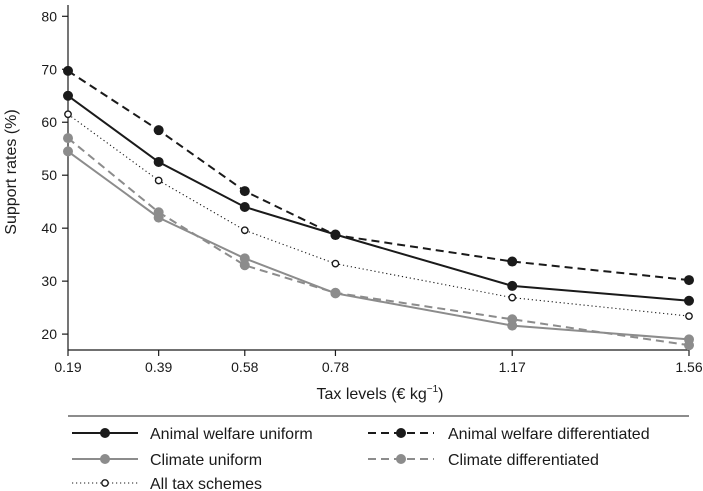 The image size is (703, 491). Describe the element at coordinates (49, 228) in the screenshot. I see `y-tick-label: 40` at that location.